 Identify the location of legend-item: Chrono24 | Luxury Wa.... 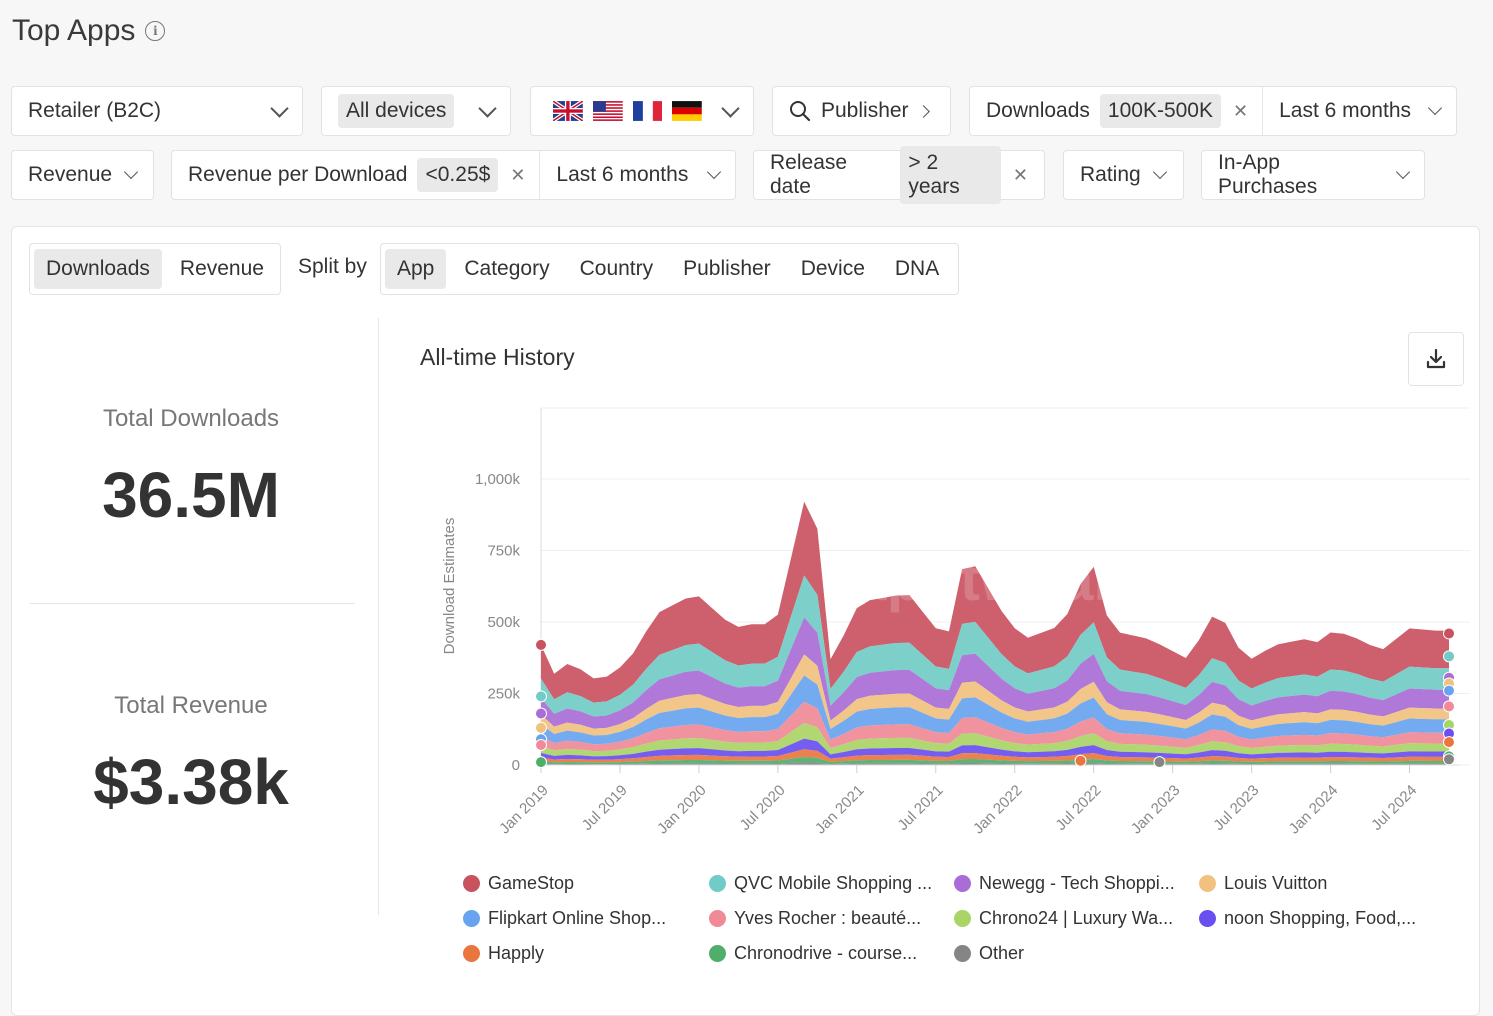
(1063, 918).